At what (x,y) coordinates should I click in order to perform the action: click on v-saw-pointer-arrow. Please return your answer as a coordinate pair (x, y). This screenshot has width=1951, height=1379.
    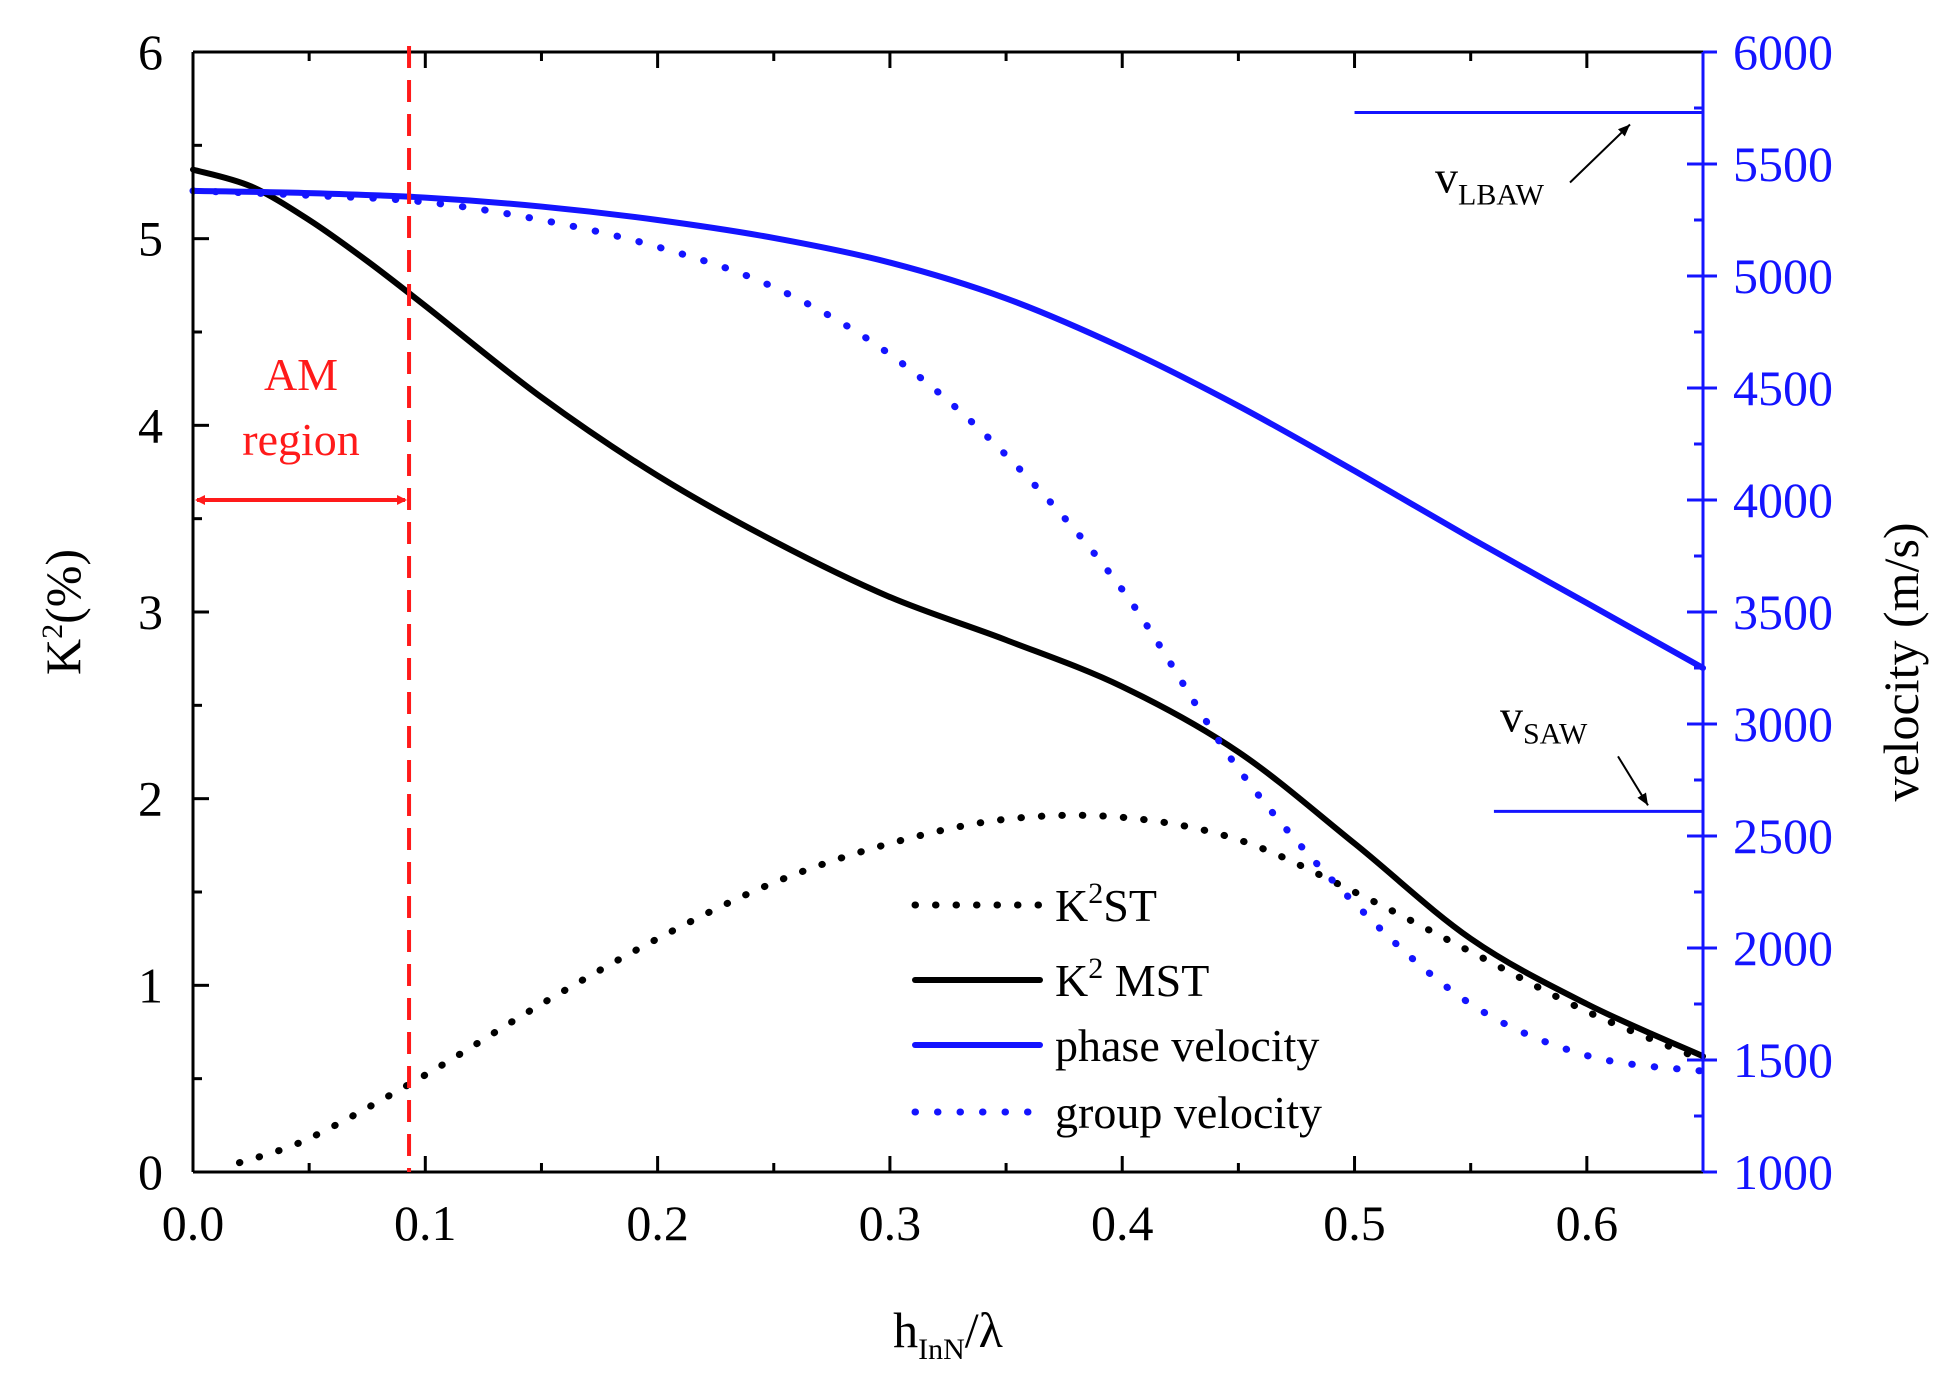
    Looking at the image, I should click on (1633, 780).